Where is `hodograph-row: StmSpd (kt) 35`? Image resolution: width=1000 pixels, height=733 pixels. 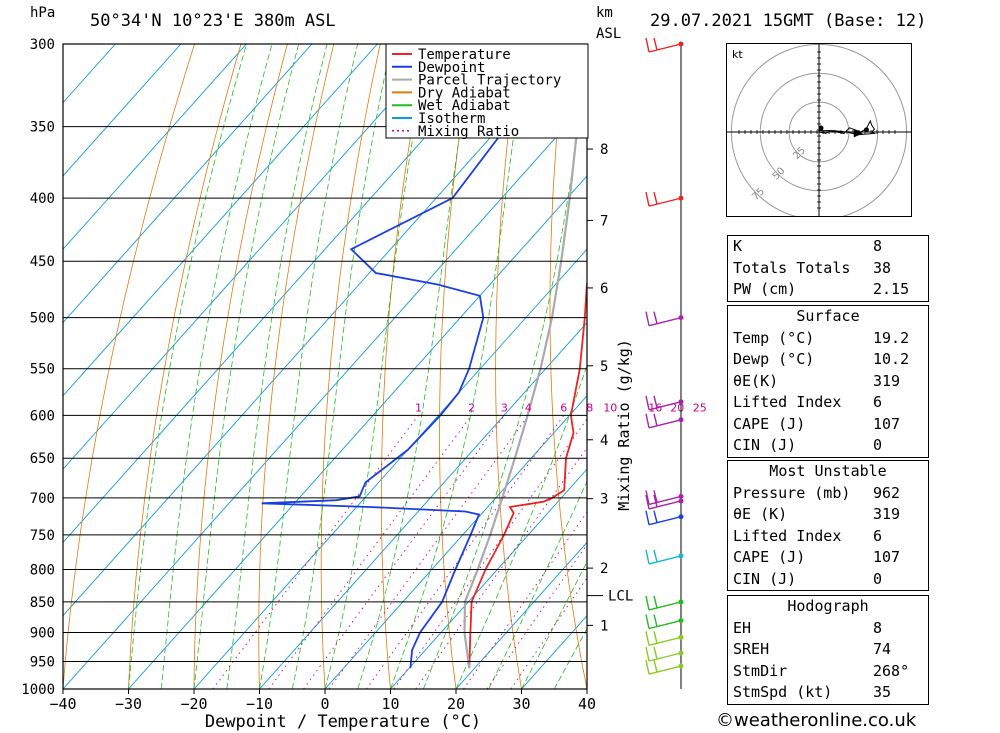
hodograph-row: StmSpd (kt) 35 is located at coordinates (828, 693).